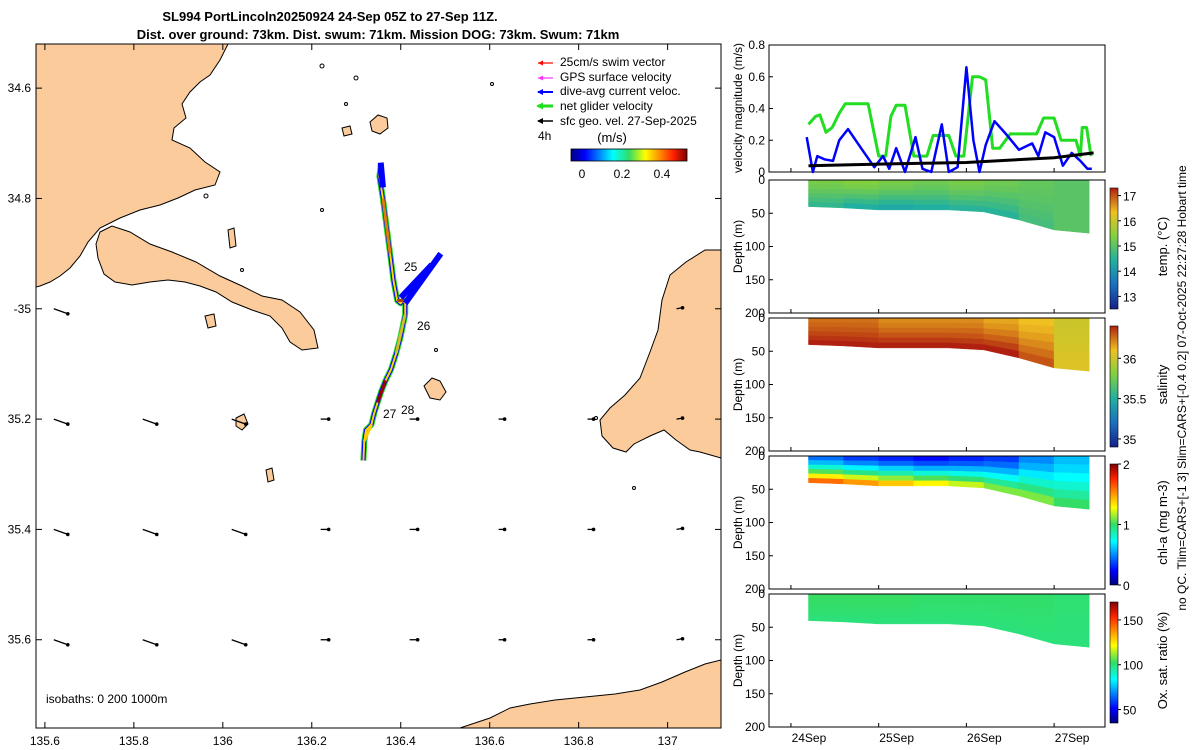 The width and height of the screenshot is (1200, 750). Describe the element at coordinates (755, 247) in the screenshot. I see `temperature-depth-tick-label: 100` at that location.